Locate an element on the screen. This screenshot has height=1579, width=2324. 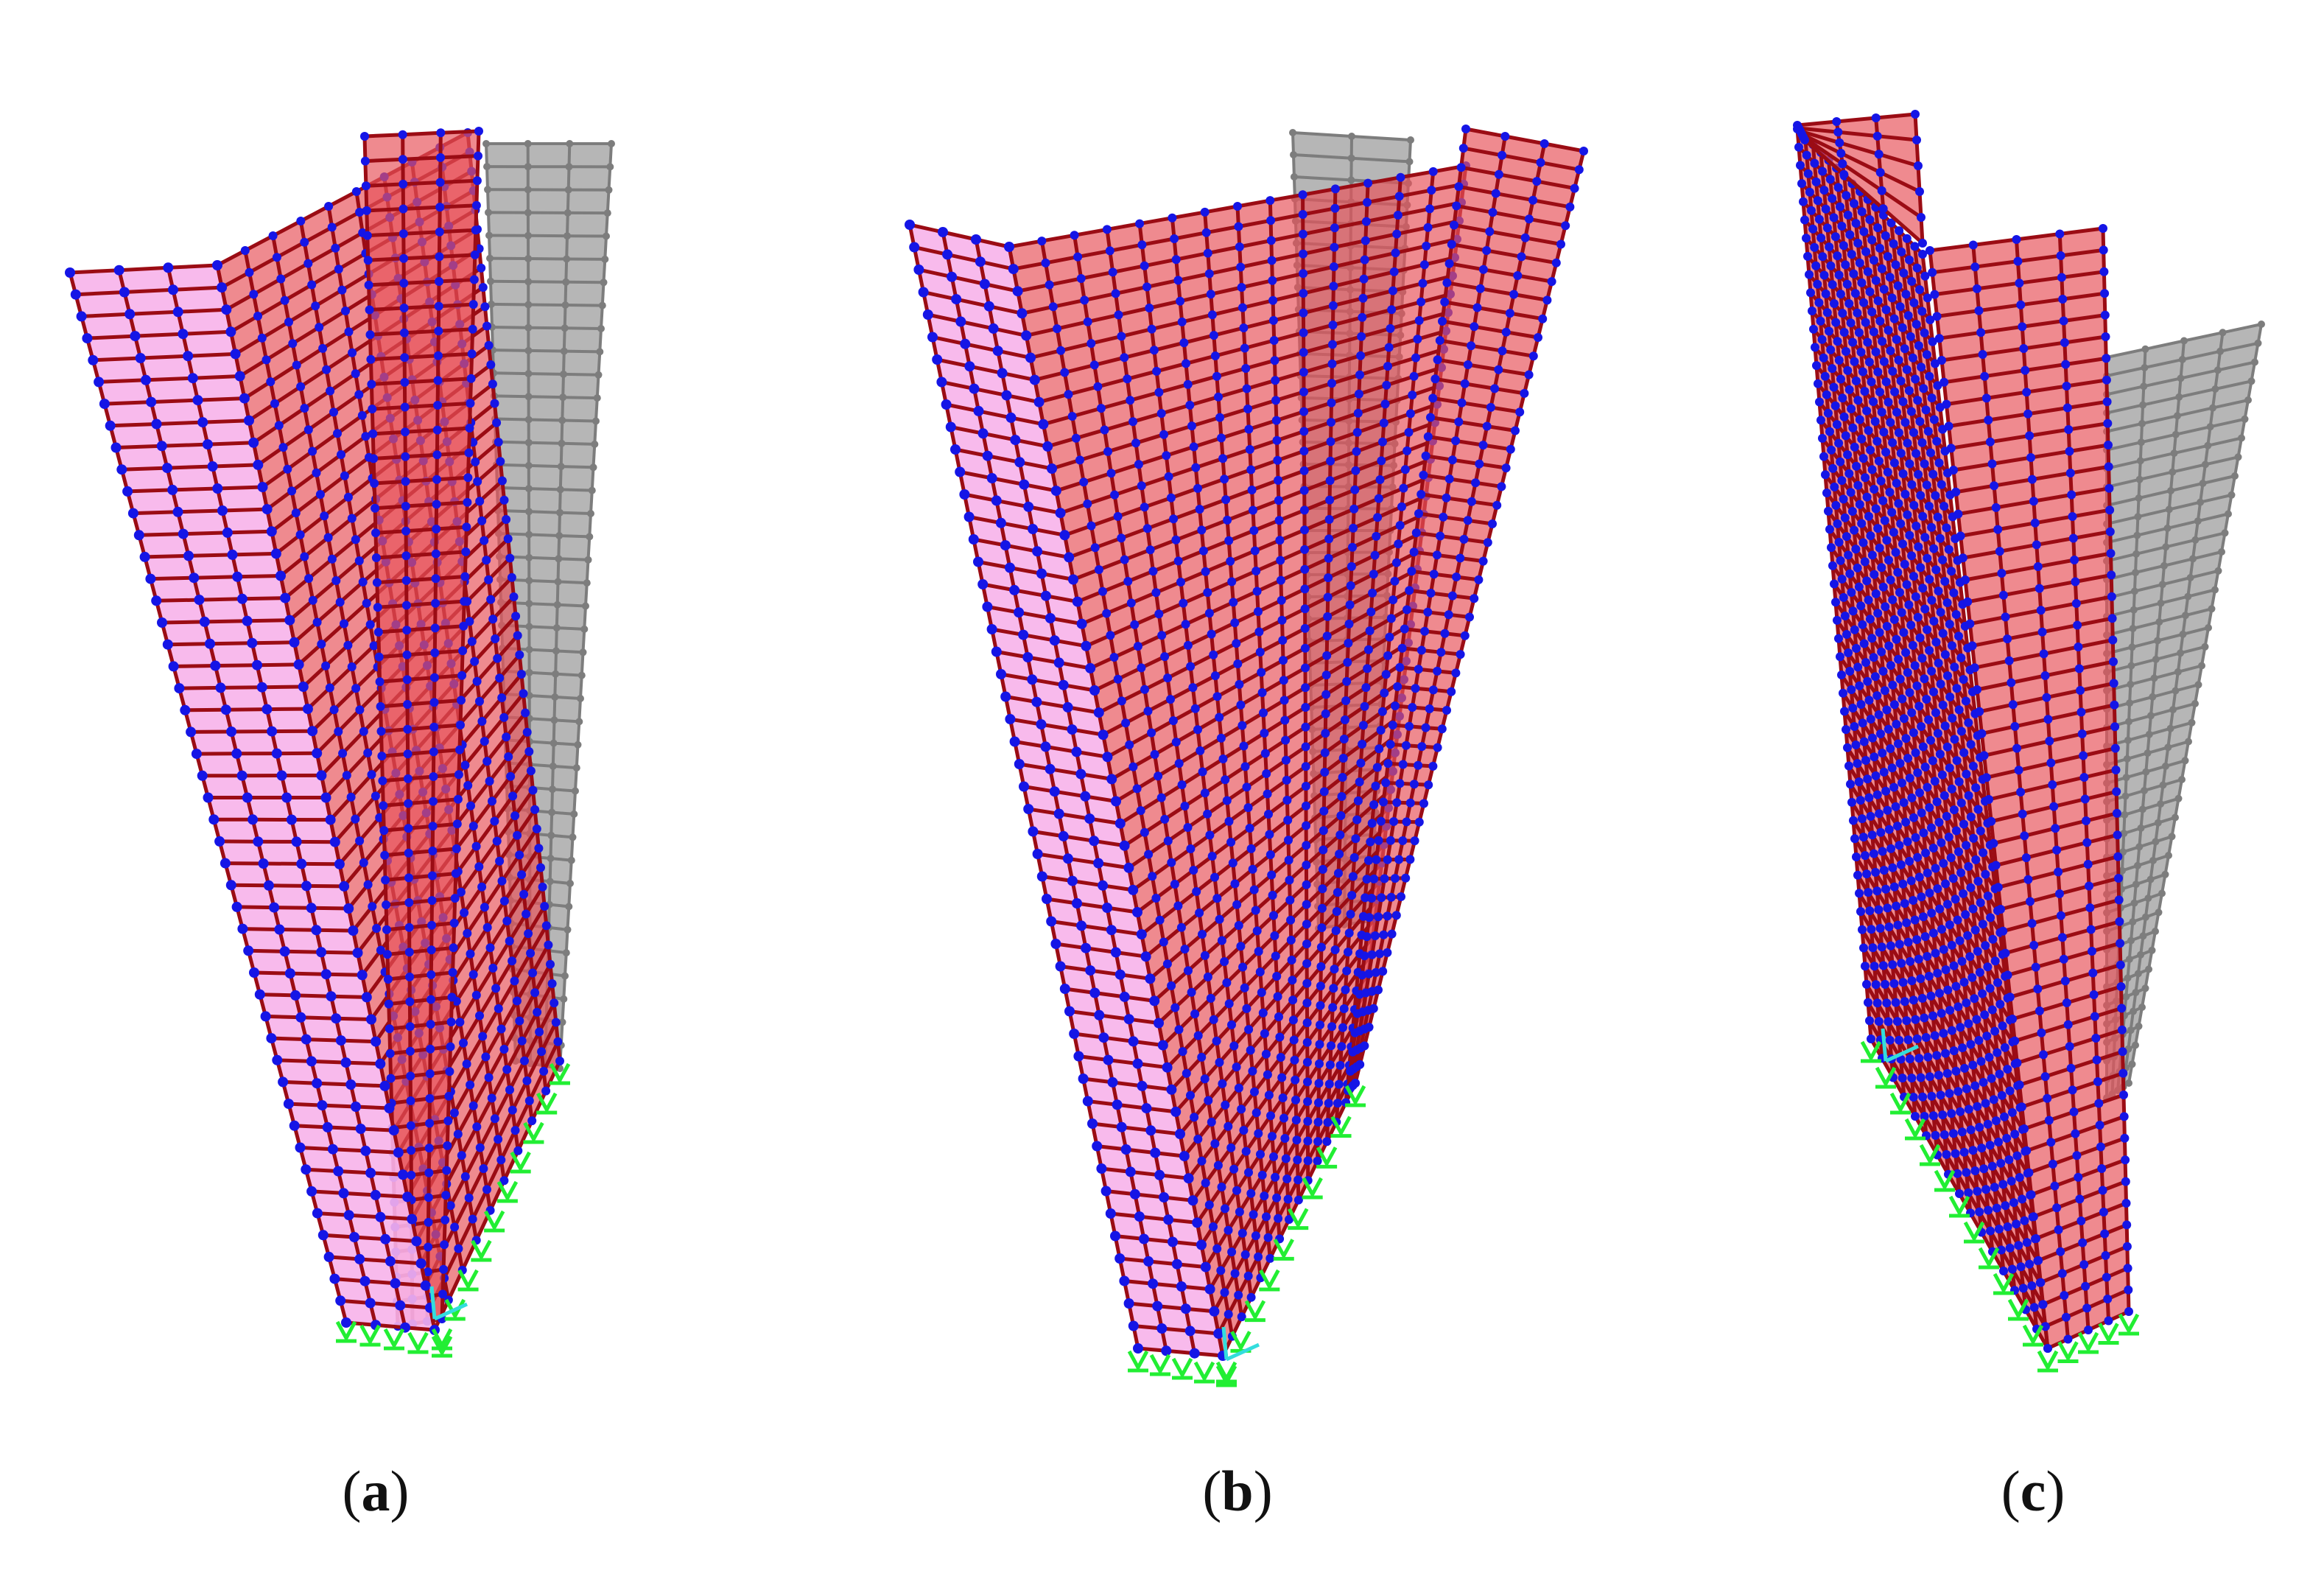
axis-x-line is located at coordinates (1902, 1053).